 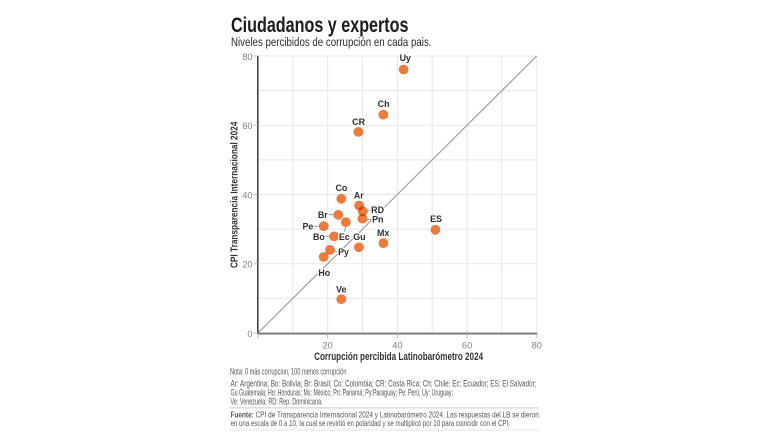 What do you see at coordinates (320, 25) in the screenshot?
I see `svg-text: Ciudadanos y expertos` at bounding box center [320, 25].